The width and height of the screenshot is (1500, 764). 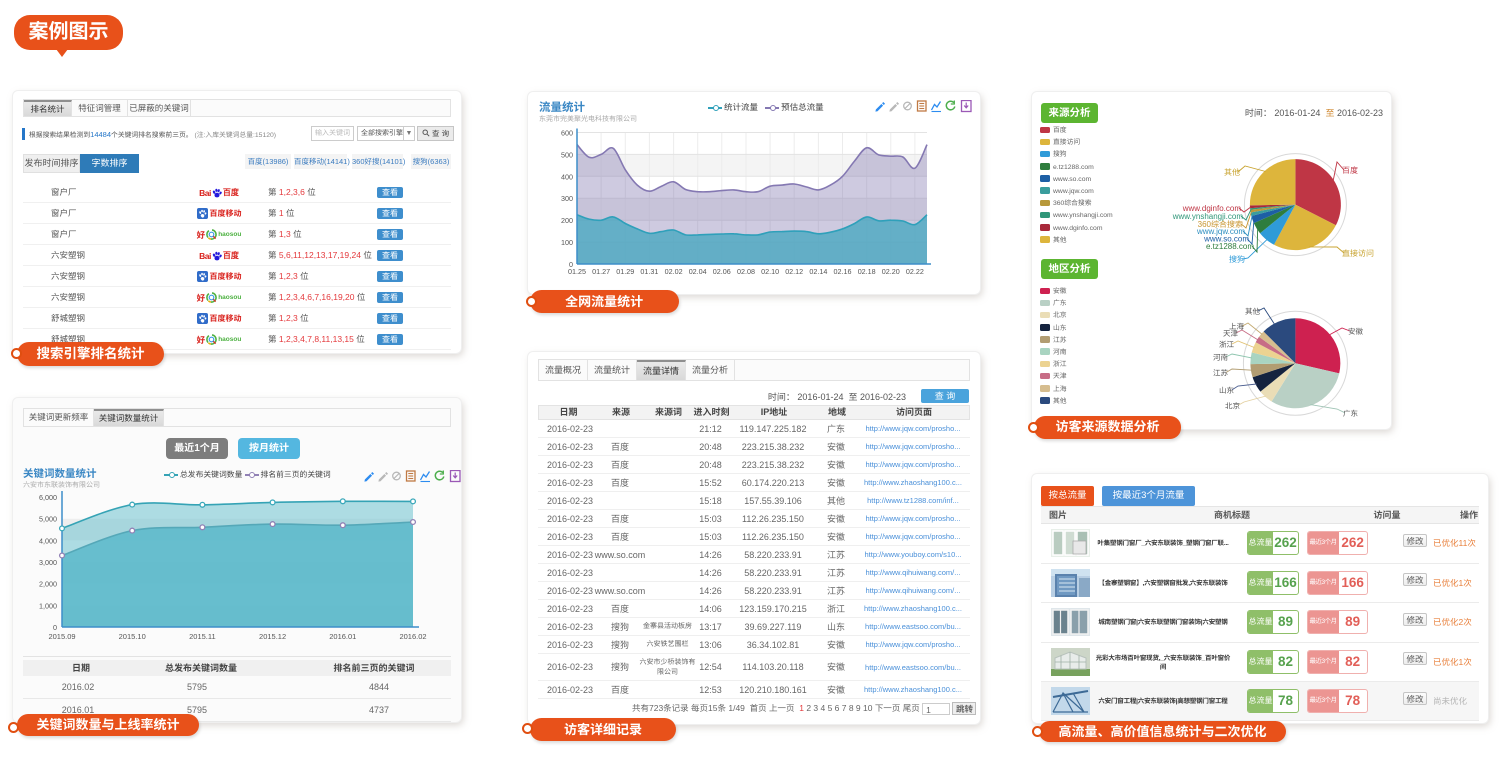 What do you see at coordinates (649, 271) in the screenshot?
I see `svg-text: 01.31` at bounding box center [649, 271].